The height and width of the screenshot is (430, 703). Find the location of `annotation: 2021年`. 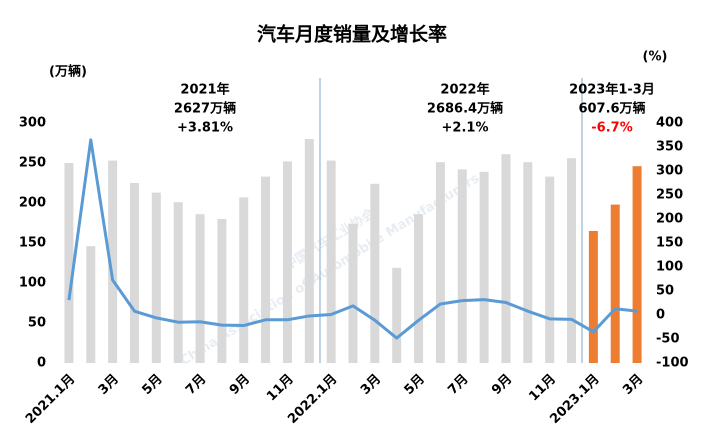

annotation: 2021年 is located at coordinates (204, 90).